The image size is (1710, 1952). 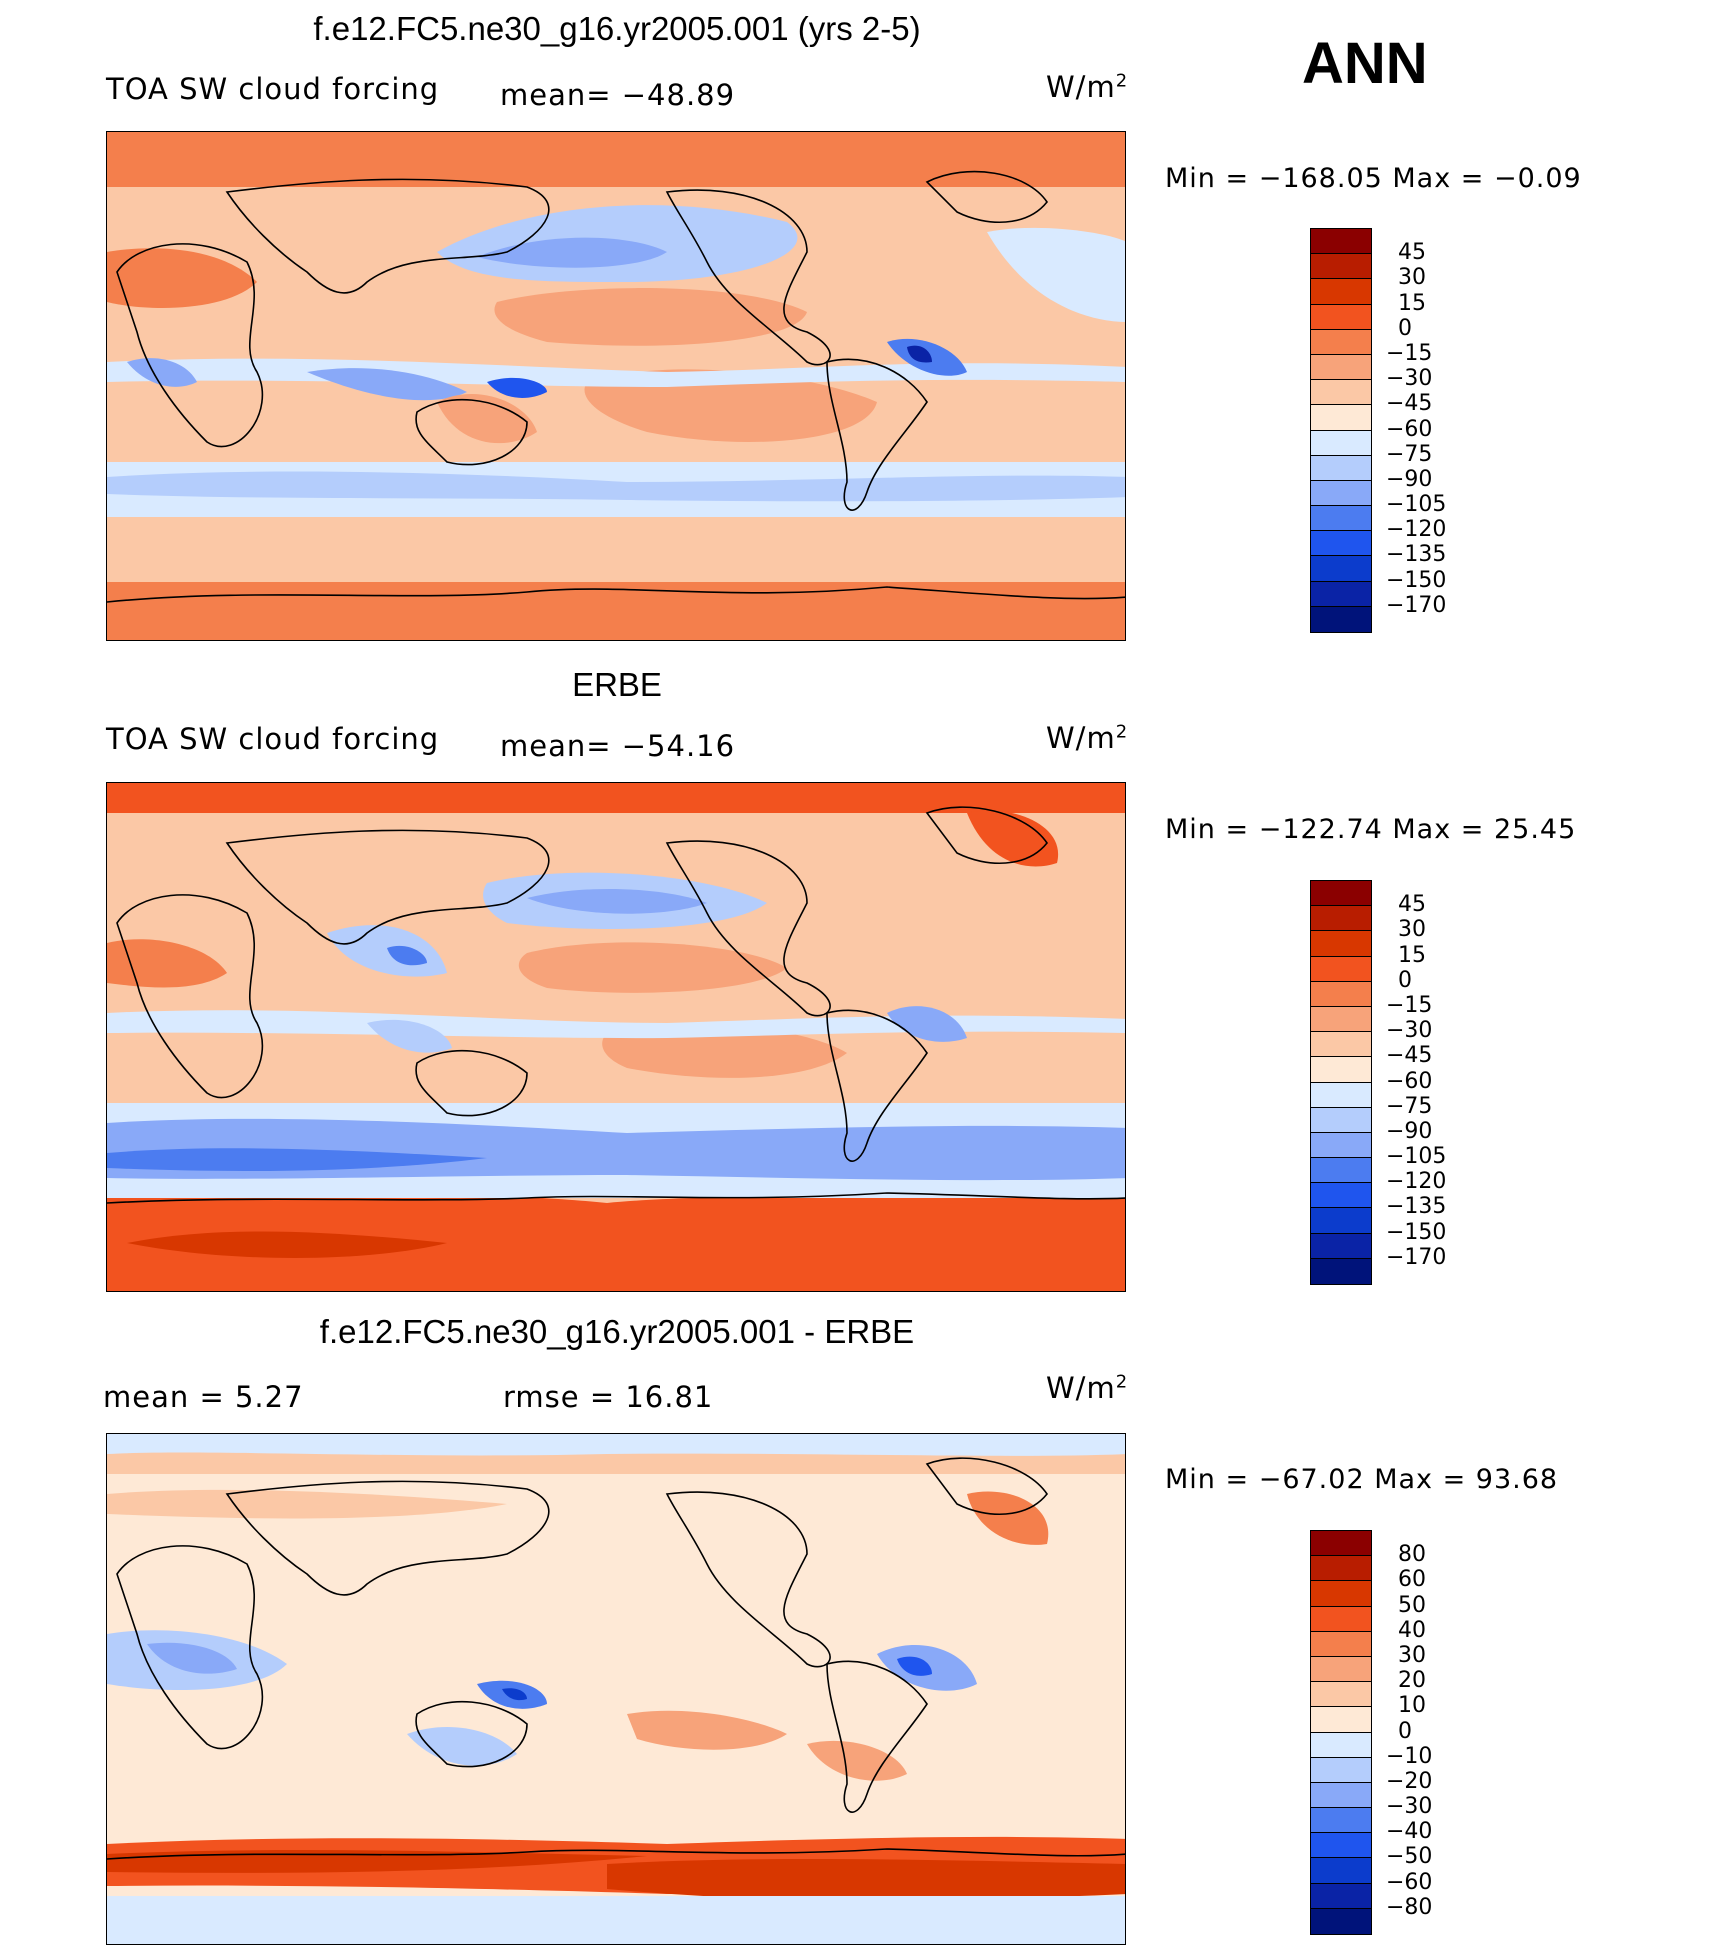 I want to click on colorbar-tick-label: −90, so click(x=1409, y=1131).